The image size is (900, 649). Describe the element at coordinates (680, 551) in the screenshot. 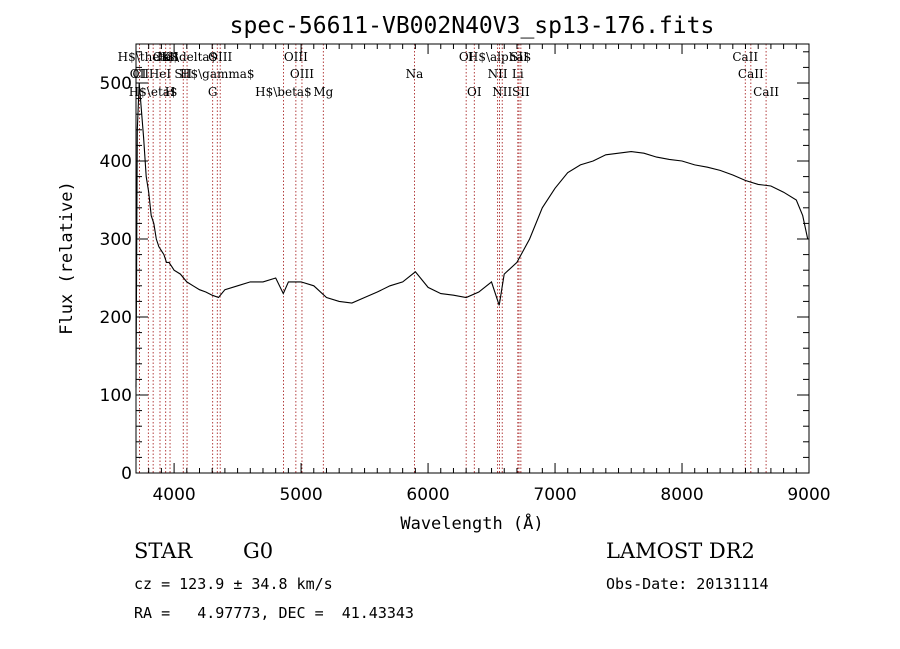

I see `survey-name: LAMOST DR2` at that location.